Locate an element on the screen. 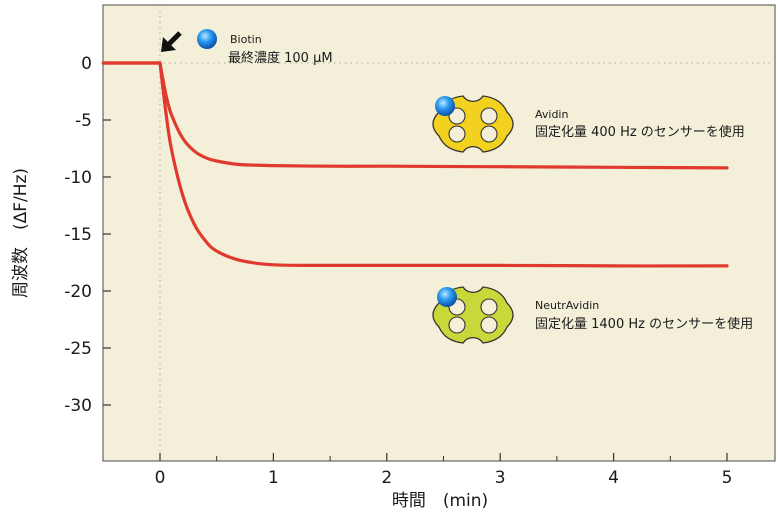 The width and height of the screenshot is (778, 516). x-tick-label: 2 is located at coordinates (386, 478).